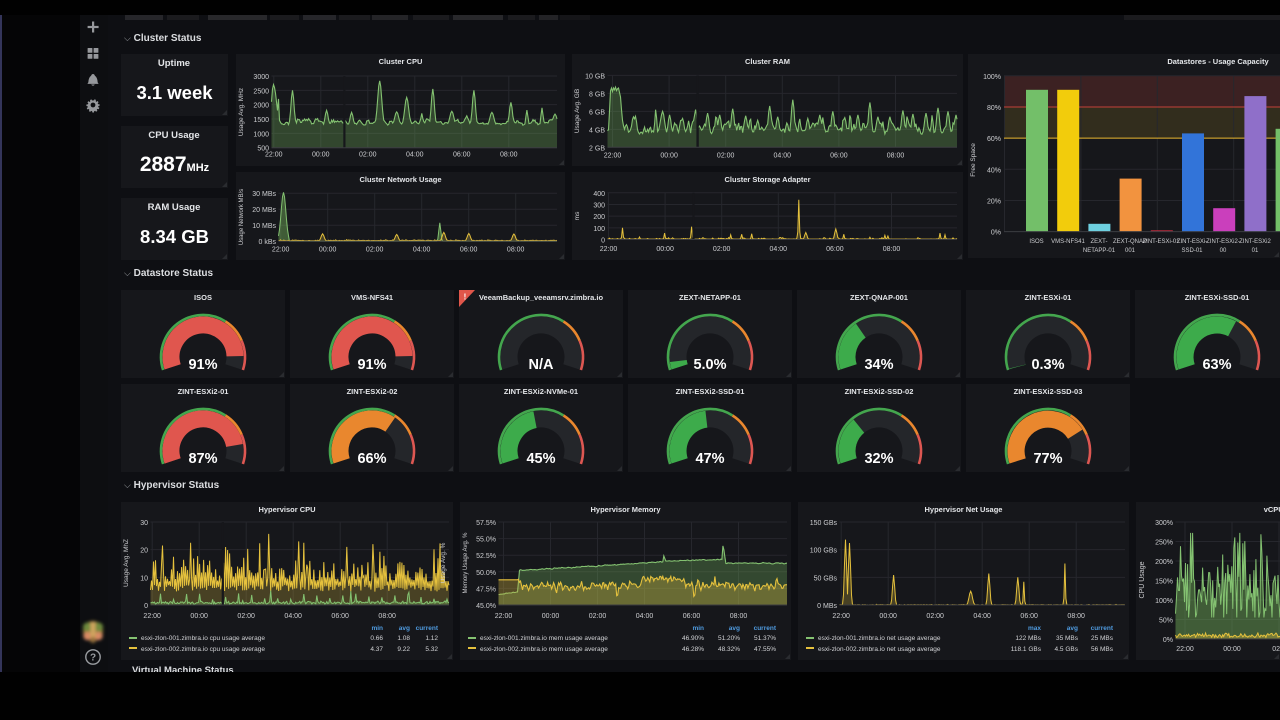  What do you see at coordinates (486, 523) in the screenshot?
I see `svg-text: 57.5%` at bounding box center [486, 523].